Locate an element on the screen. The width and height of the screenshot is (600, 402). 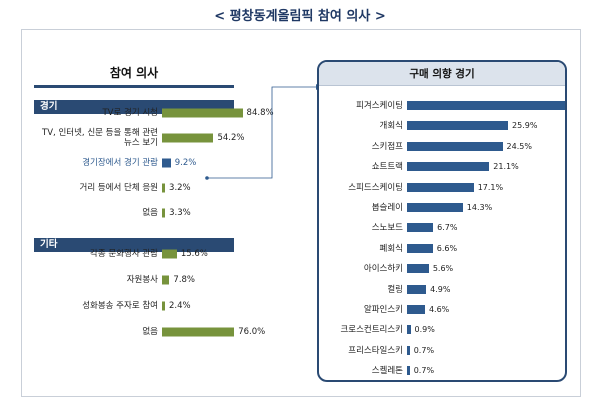
bar-label: 거리 등에서 단체 응원 is located at coordinates (119, 188).